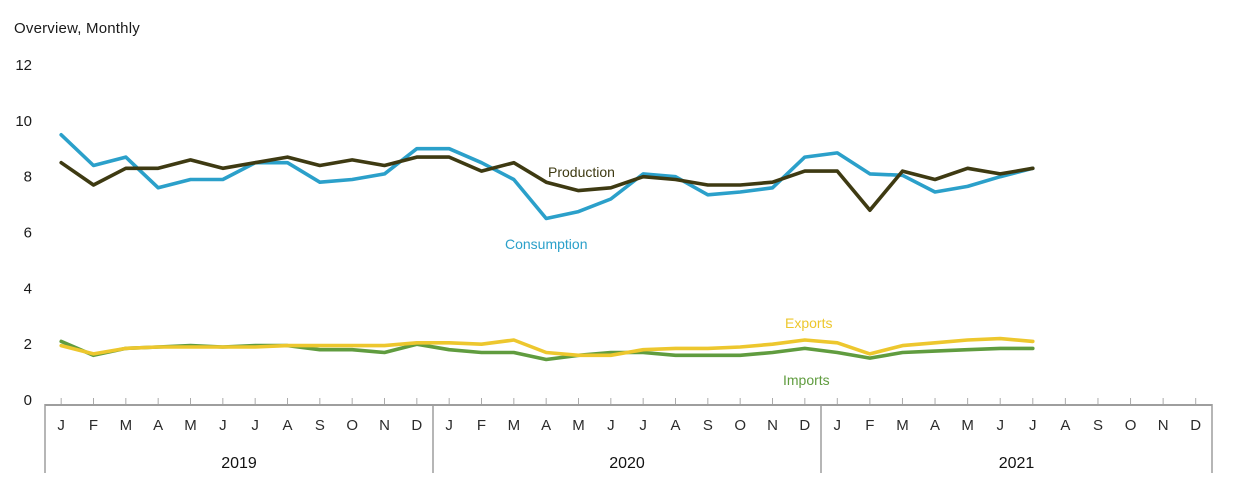  What do you see at coordinates (546, 244) in the screenshot?
I see `series-label-consumption: Consumption` at bounding box center [546, 244].